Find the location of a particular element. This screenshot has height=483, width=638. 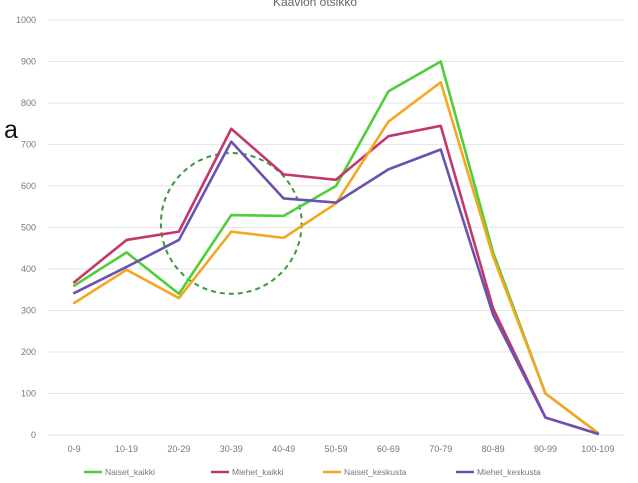

x-tick-label: 60-69 is located at coordinates (388, 449).